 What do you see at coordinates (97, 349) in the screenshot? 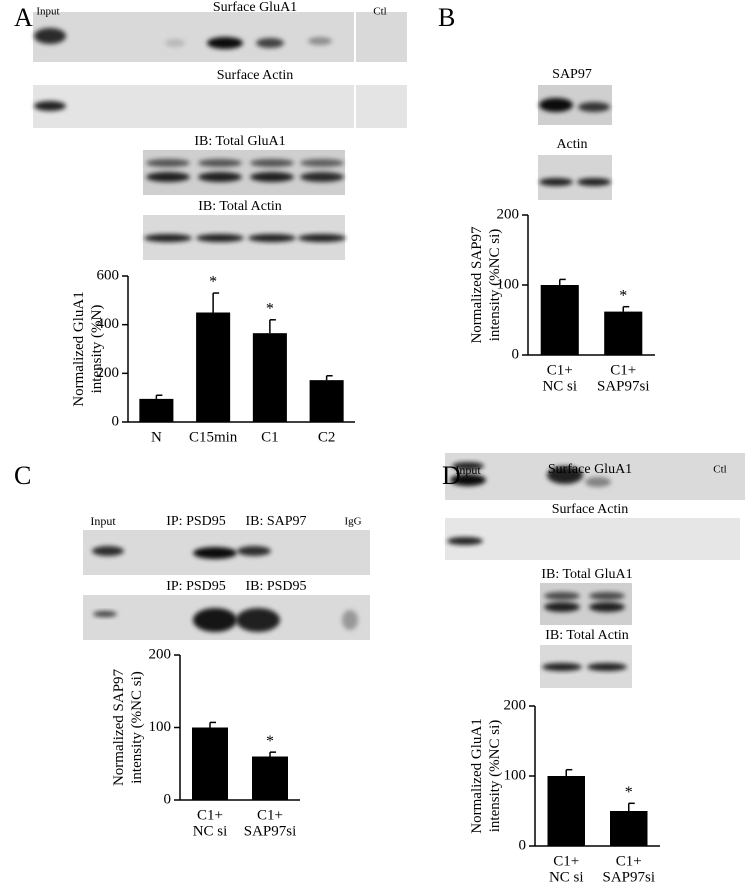
I see `y-axis-label-line: intensity (%N)` at bounding box center [97, 349].